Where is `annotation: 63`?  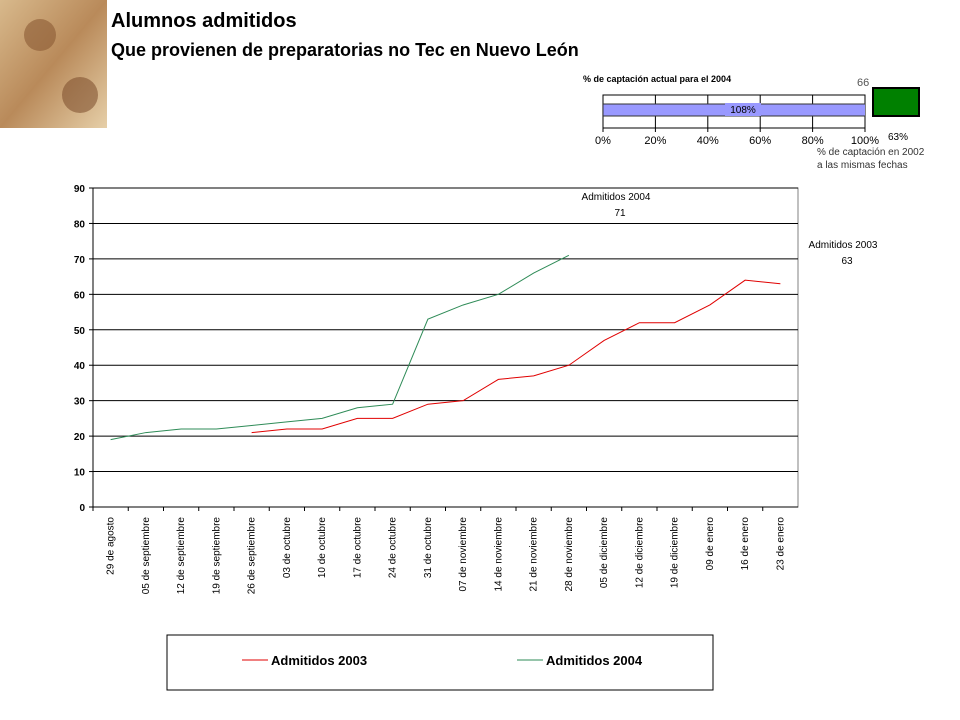
annotation: 63 is located at coordinates (847, 261).